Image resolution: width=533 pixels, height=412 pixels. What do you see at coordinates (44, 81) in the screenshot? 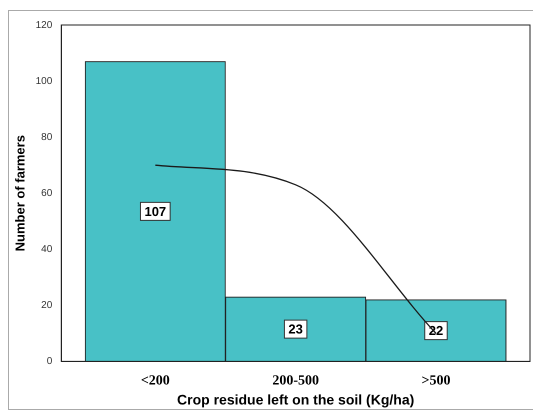
I see `y-tick-label: 100` at bounding box center [44, 81].